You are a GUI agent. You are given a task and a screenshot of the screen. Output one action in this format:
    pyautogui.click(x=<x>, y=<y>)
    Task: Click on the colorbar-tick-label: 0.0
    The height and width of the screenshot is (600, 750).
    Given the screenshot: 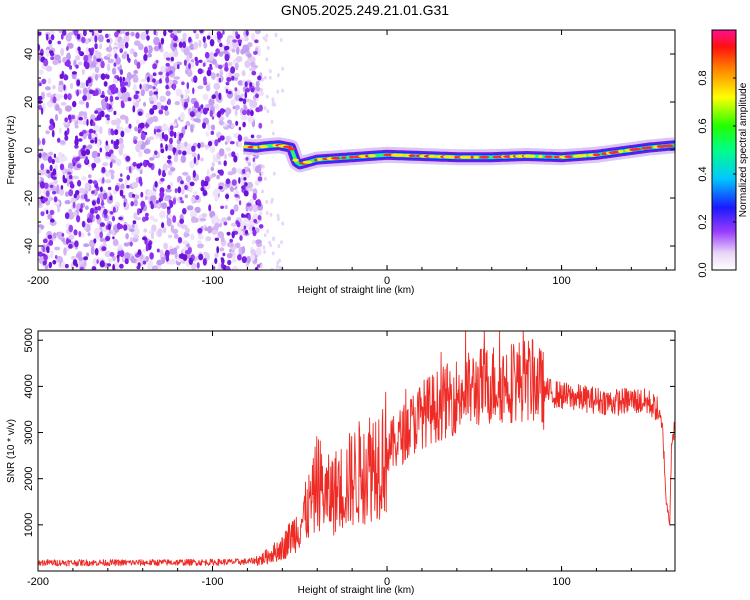 What is the action you would take?
    pyautogui.click(x=703, y=269)
    